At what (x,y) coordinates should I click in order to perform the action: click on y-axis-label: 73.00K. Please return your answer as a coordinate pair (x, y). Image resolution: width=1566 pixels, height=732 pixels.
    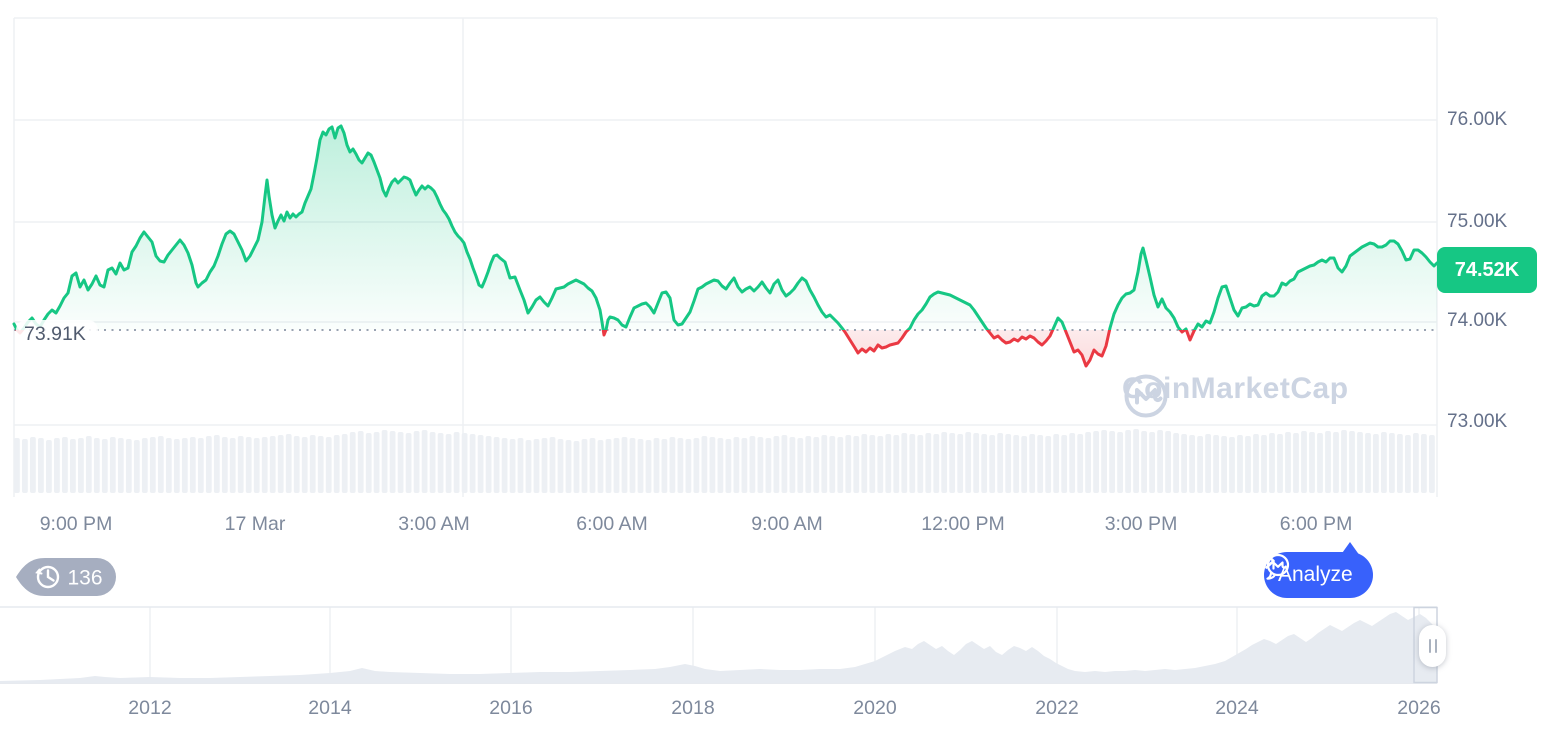
    Looking at the image, I should click on (1477, 421).